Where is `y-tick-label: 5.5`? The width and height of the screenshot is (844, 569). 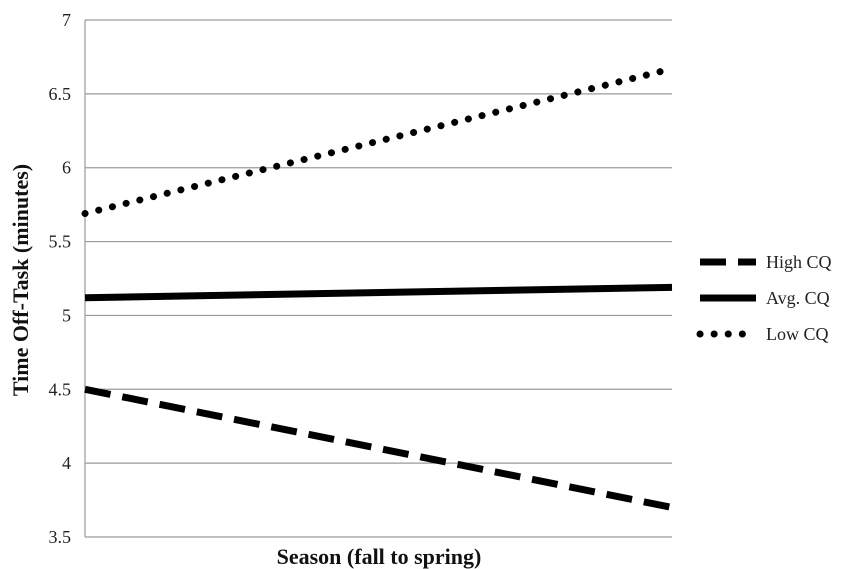
y-tick-label: 5.5 is located at coordinates (60, 242).